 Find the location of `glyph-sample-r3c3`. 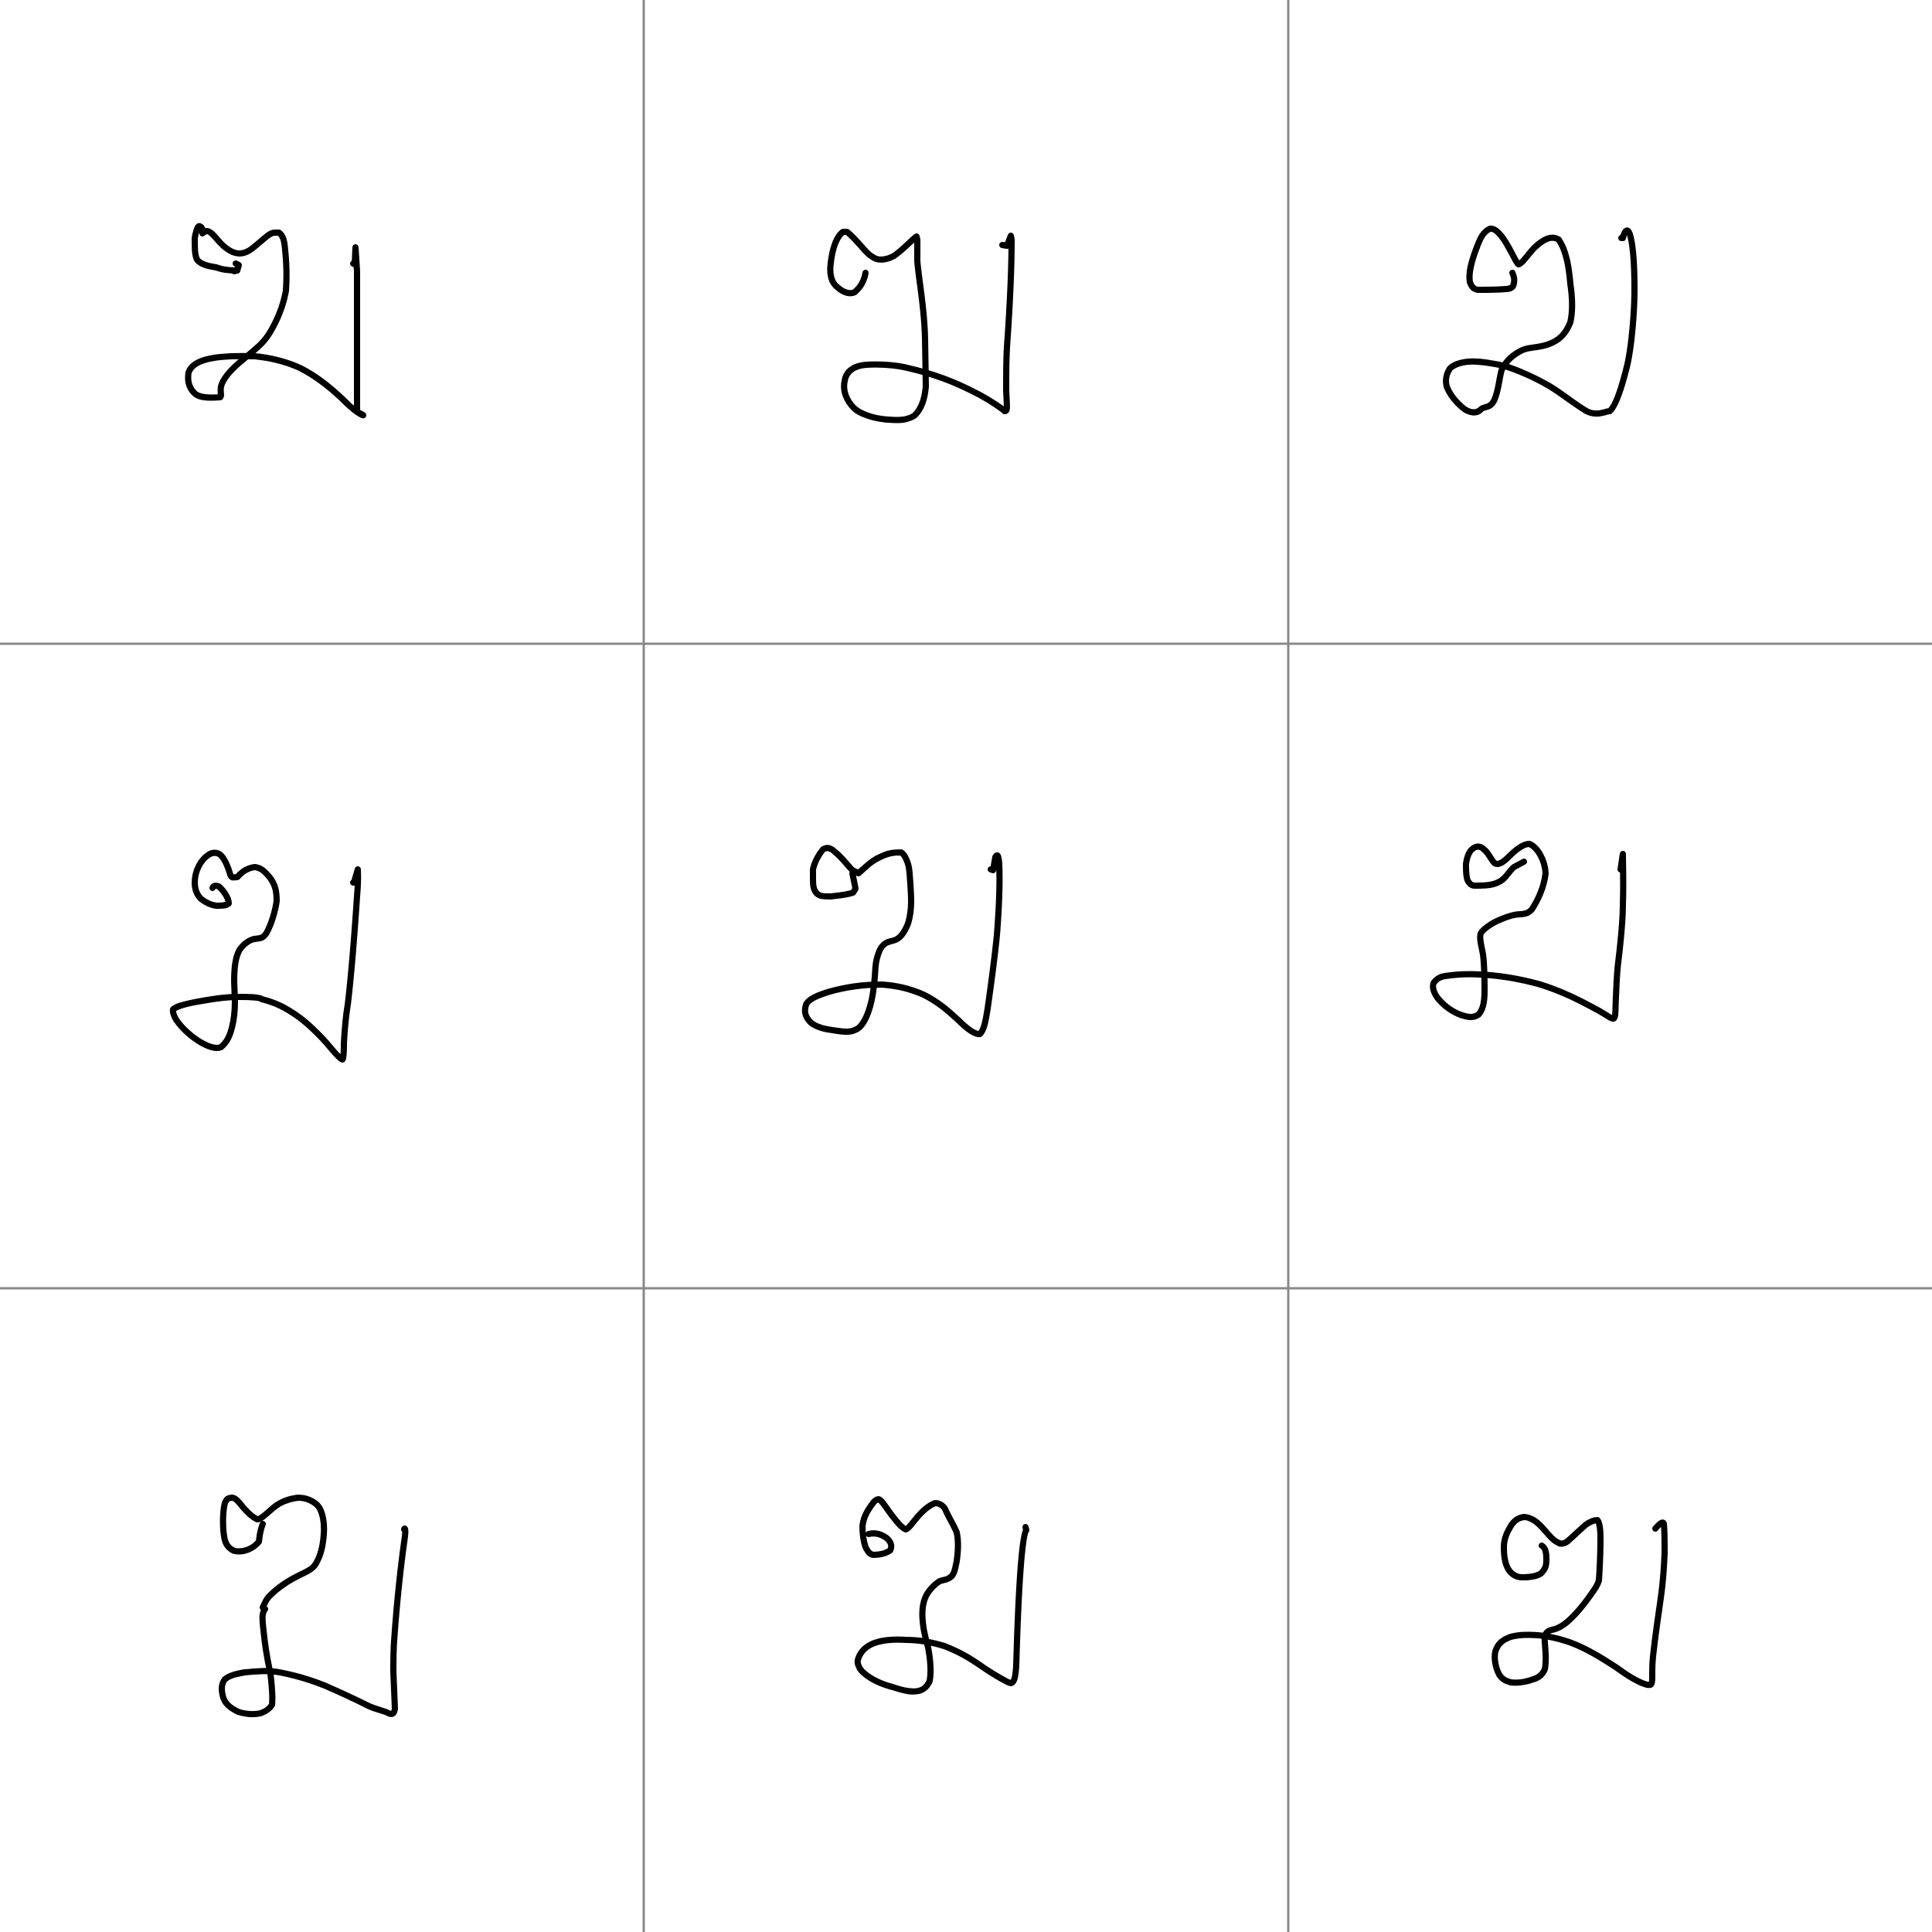

glyph-sample-r3c3 is located at coordinates (1580, 1601).